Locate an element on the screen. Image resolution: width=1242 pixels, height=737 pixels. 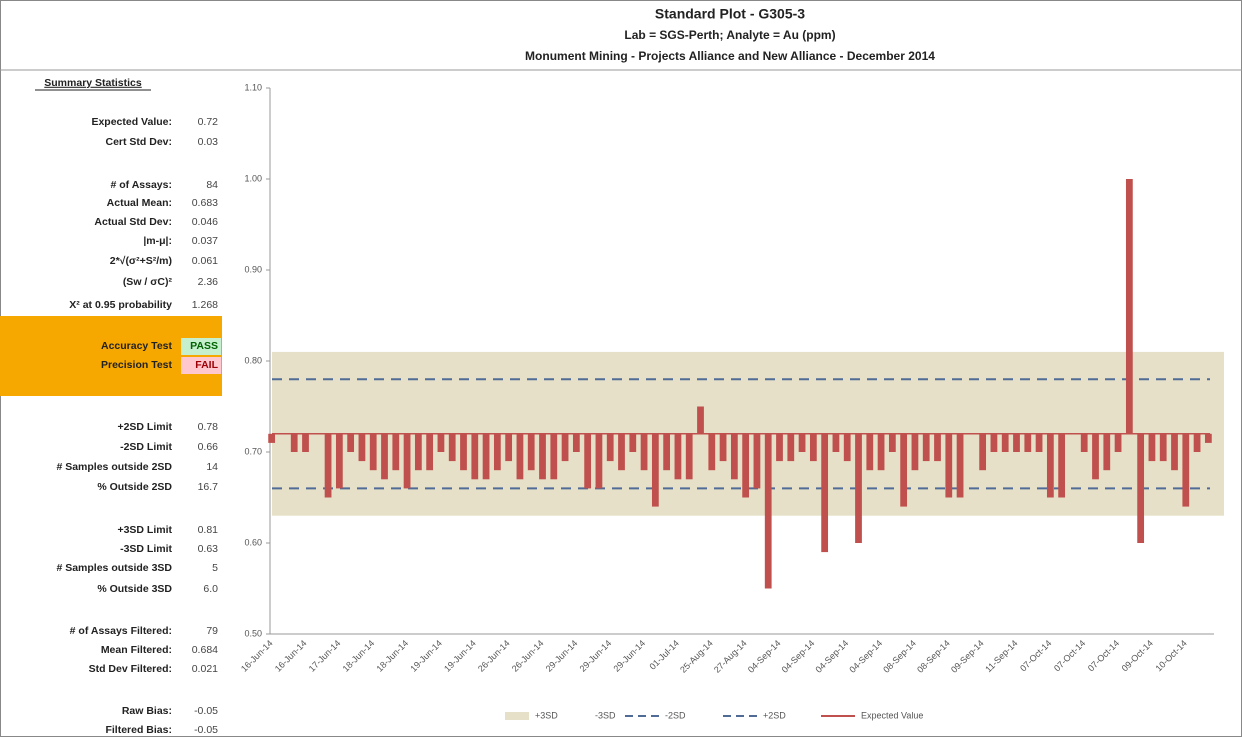
stat-label: -2SD Limit is located at coordinates (146, 447).